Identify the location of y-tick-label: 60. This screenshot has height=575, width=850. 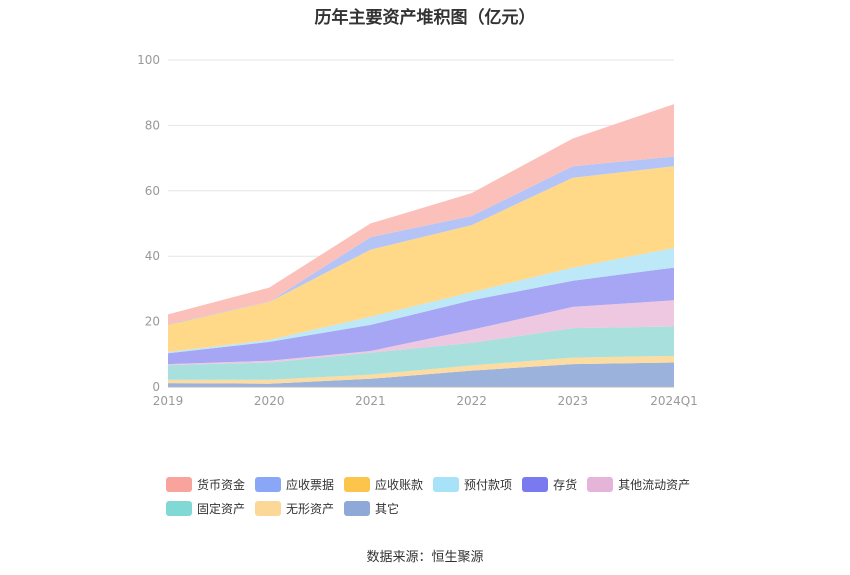
(152, 191).